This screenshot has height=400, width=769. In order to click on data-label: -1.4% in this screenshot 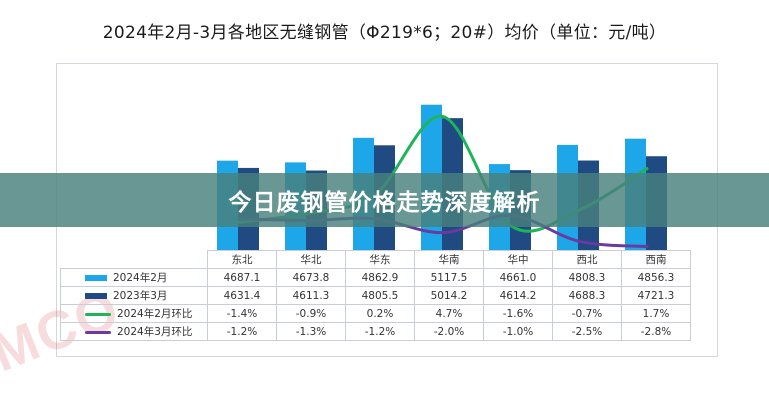, I will do `click(242, 313)`.